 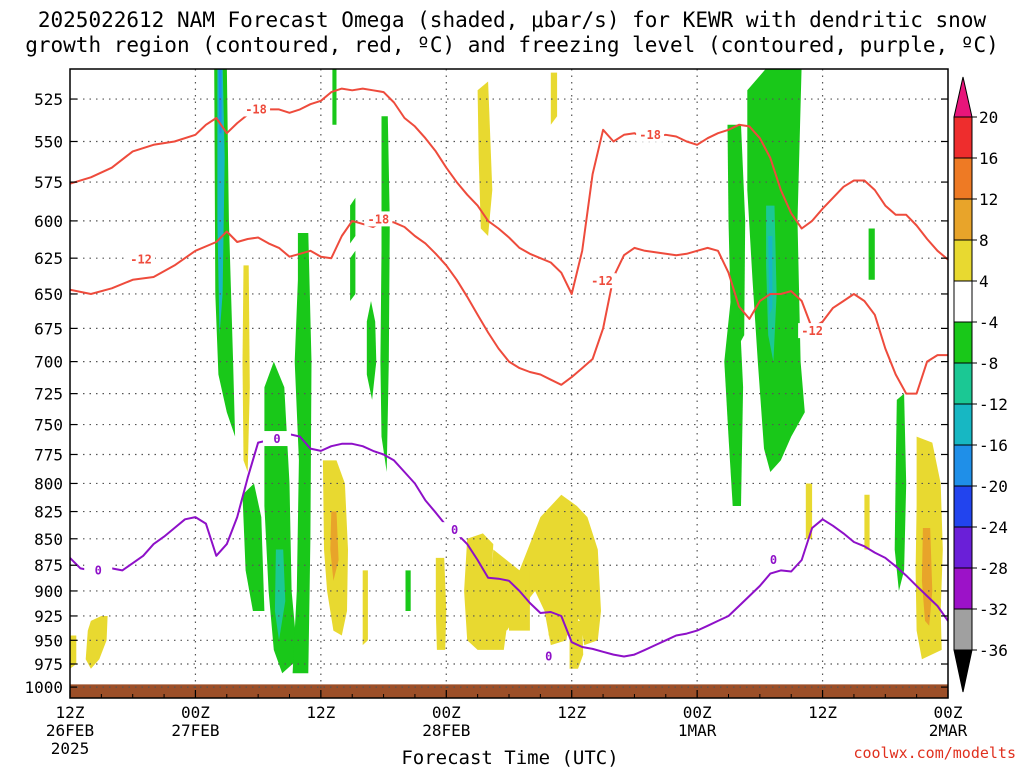 I want to click on freezing-label-b-bg, so click(x=276, y=439).